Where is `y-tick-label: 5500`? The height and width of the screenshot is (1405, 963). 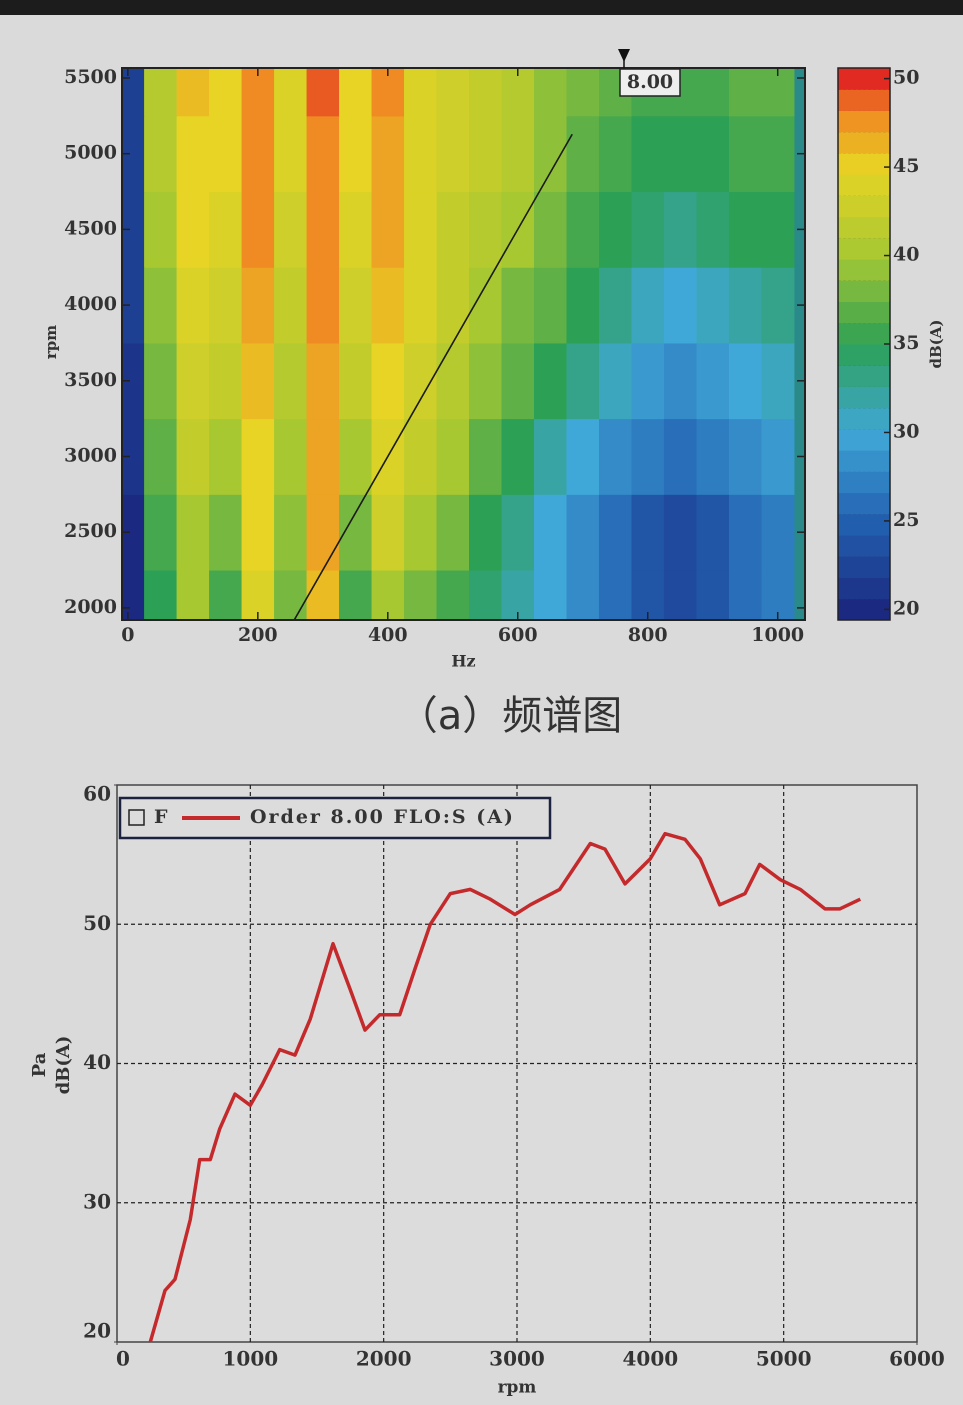 y-tick-label: 5500 is located at coordinates (90, 77).